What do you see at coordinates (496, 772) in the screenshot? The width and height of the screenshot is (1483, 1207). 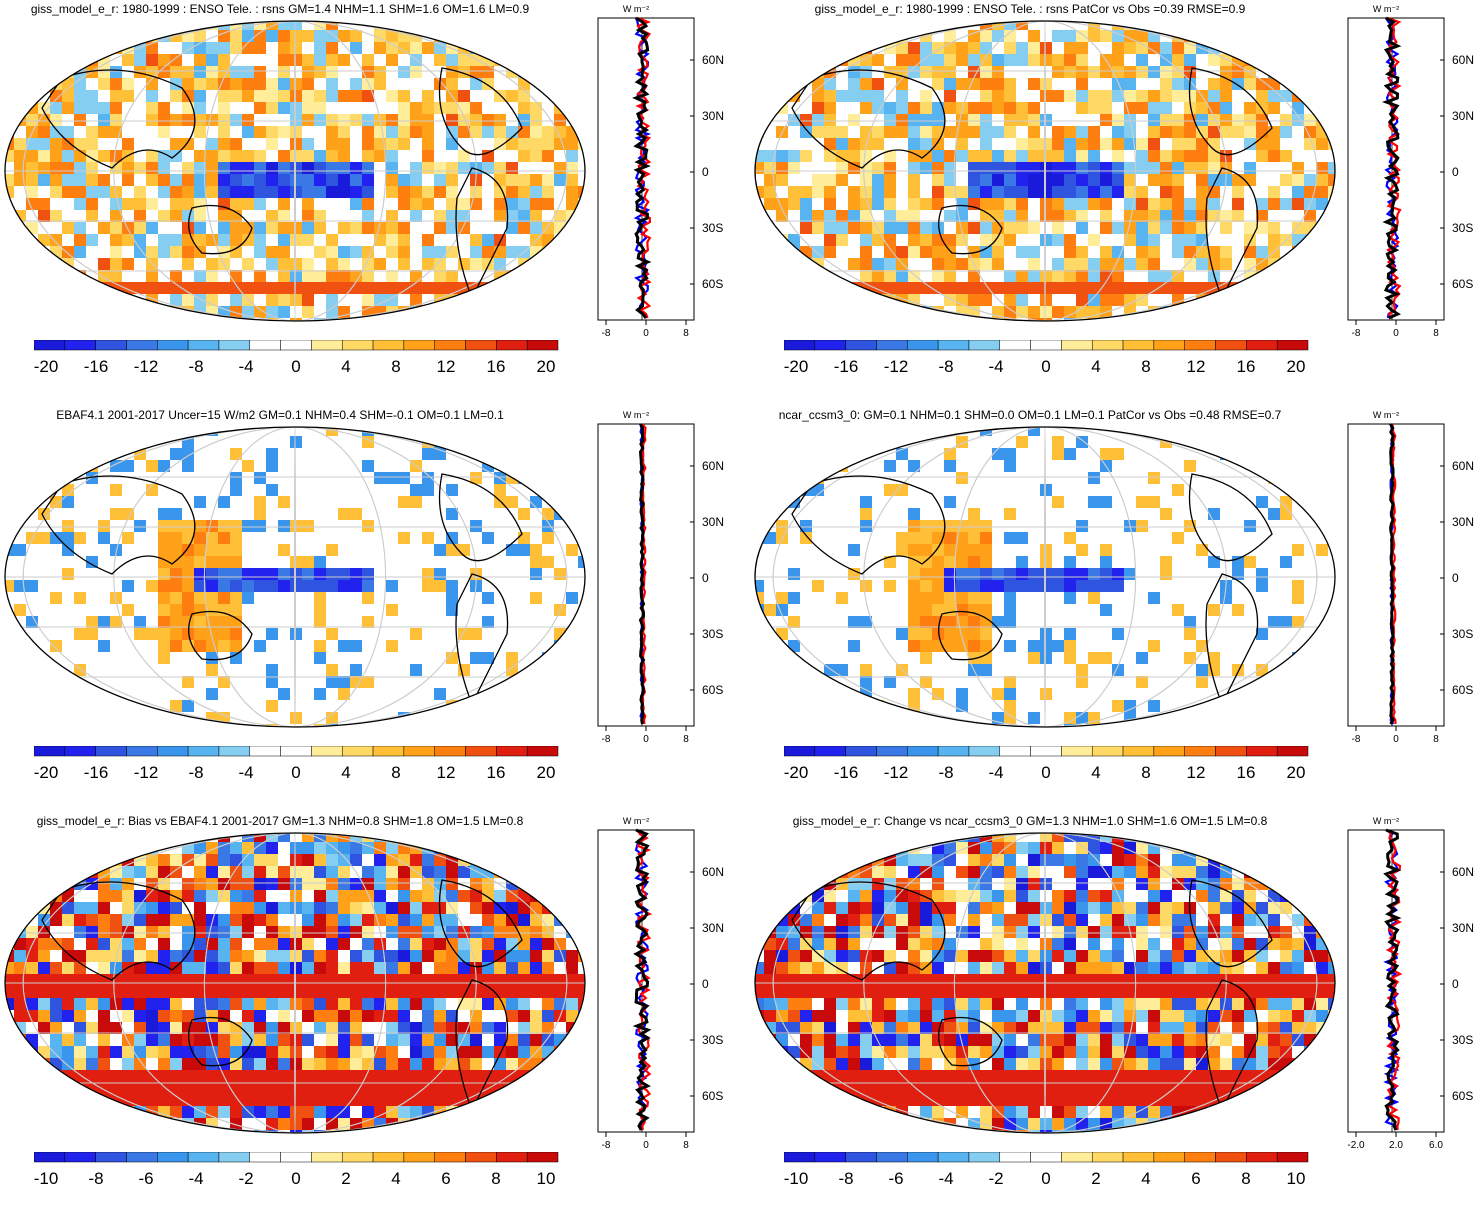 I see `colorbar-tick-label: 16` at bounding box center [496, 772].